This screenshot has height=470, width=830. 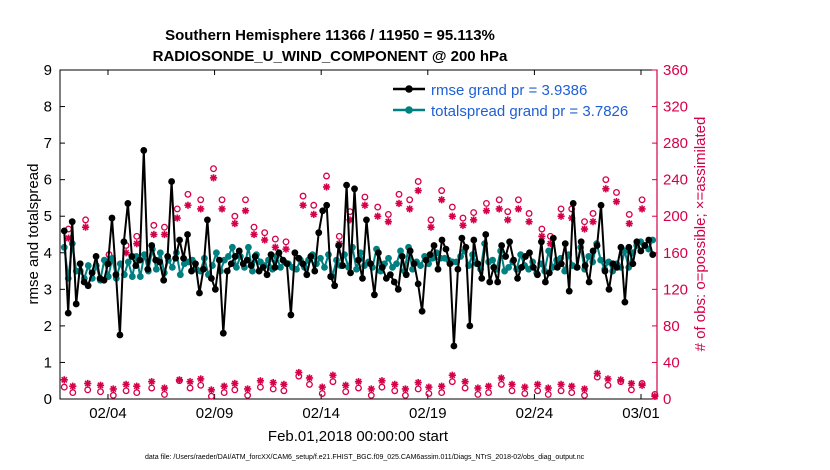 I want to click on x-tick-label: 02/14, so click(x=321, y=413).